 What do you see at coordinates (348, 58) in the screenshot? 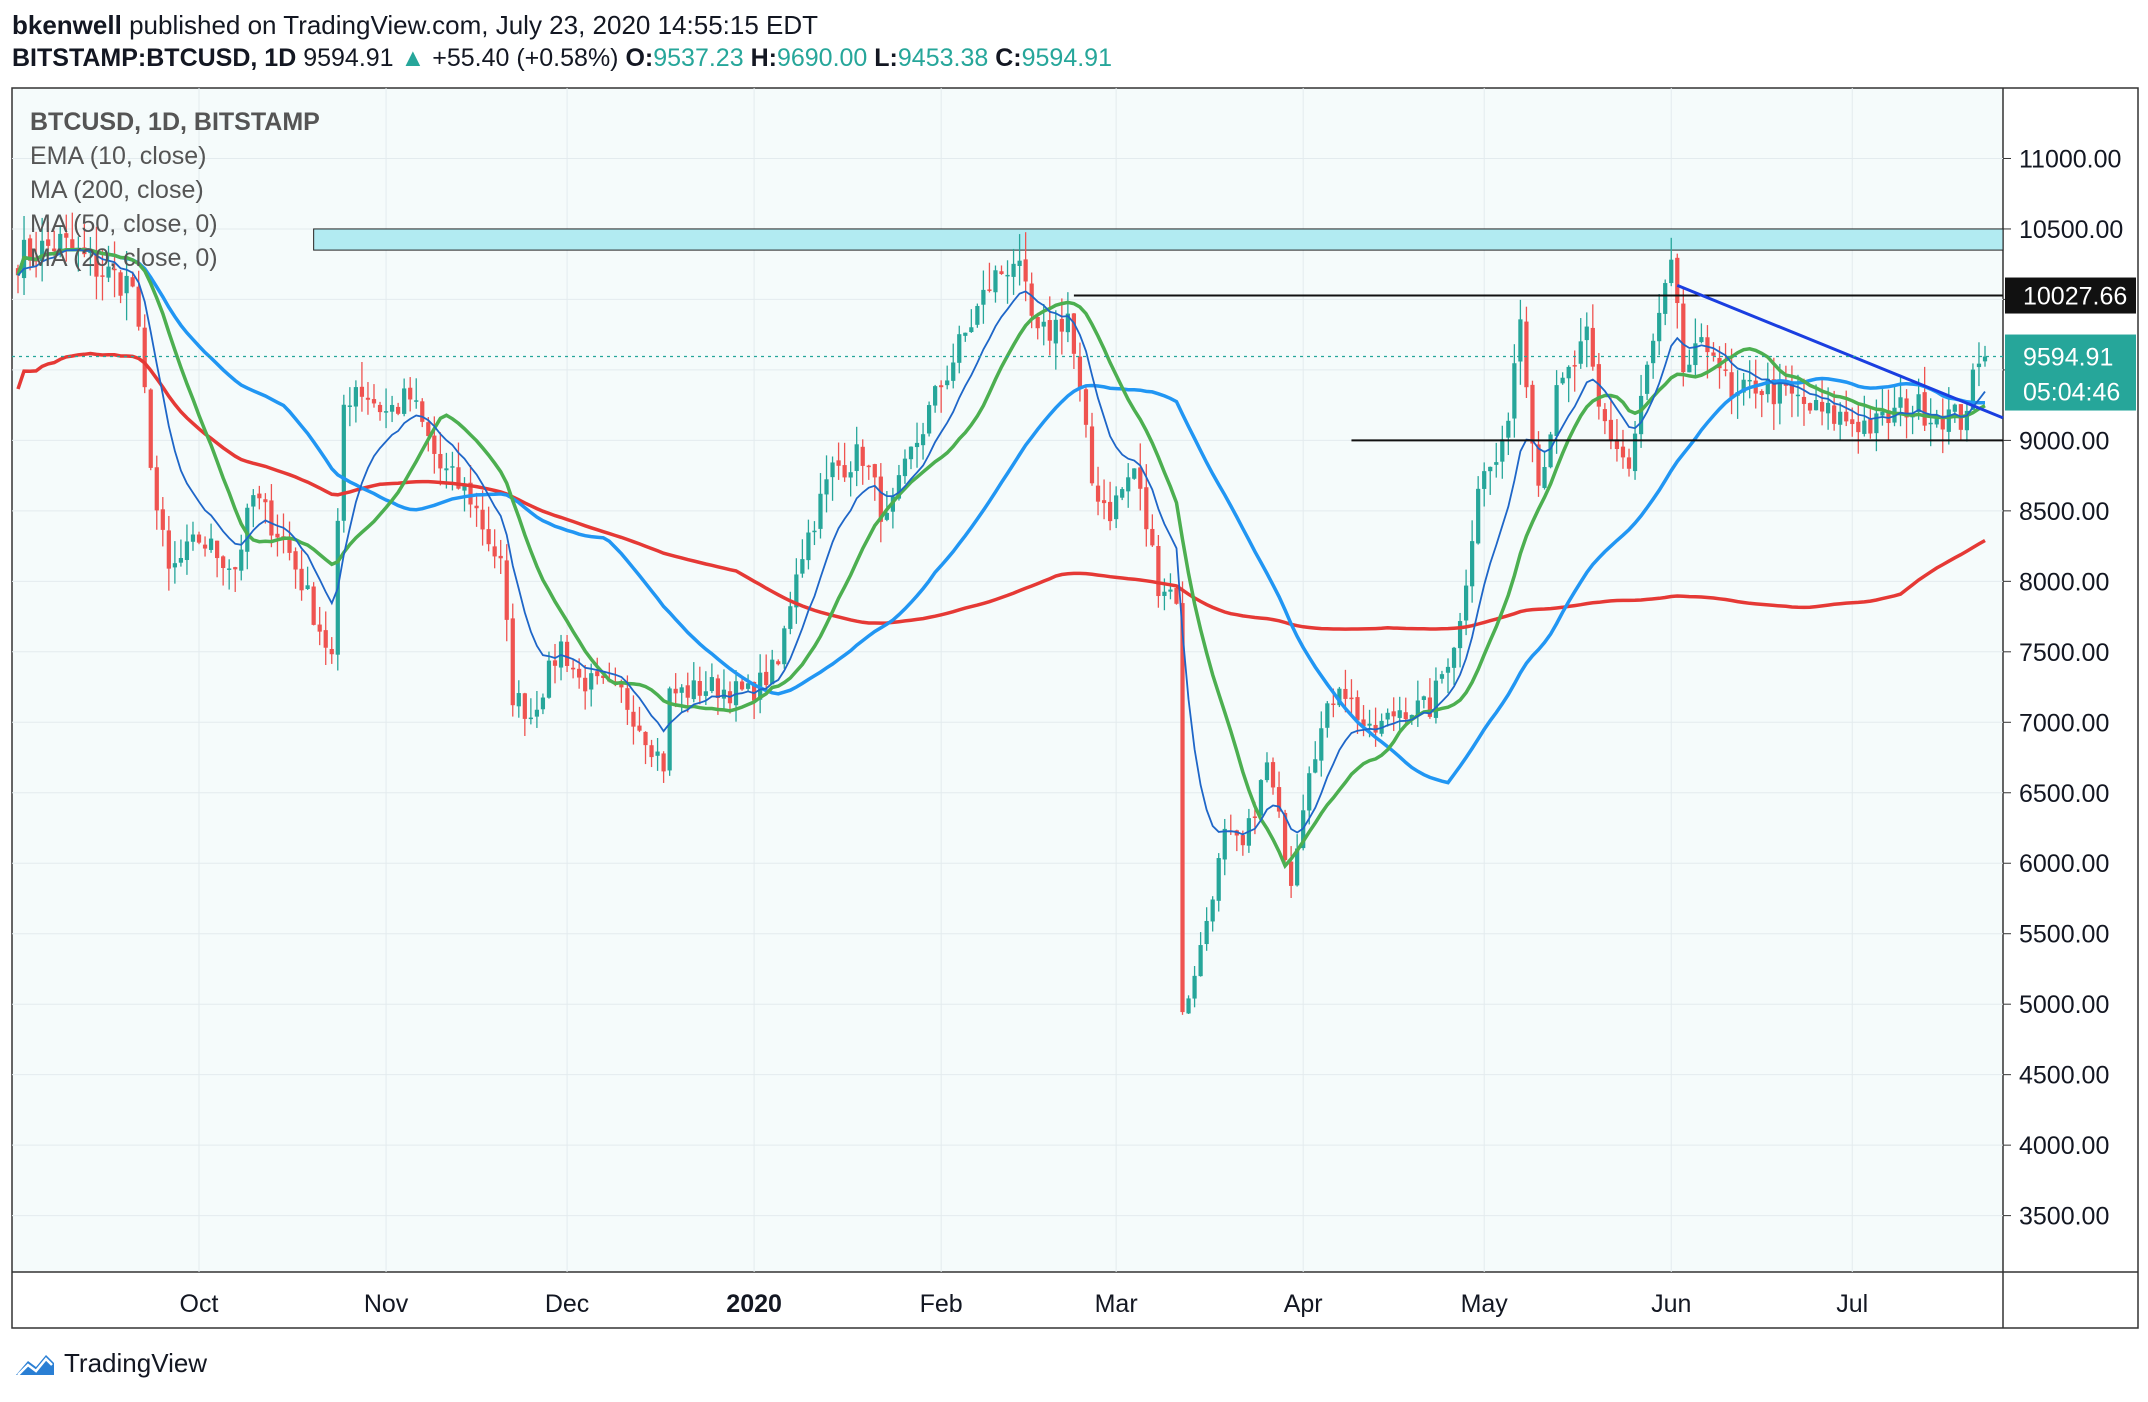
I see `last-price: 9594.91` at bounding box center [348, 58].